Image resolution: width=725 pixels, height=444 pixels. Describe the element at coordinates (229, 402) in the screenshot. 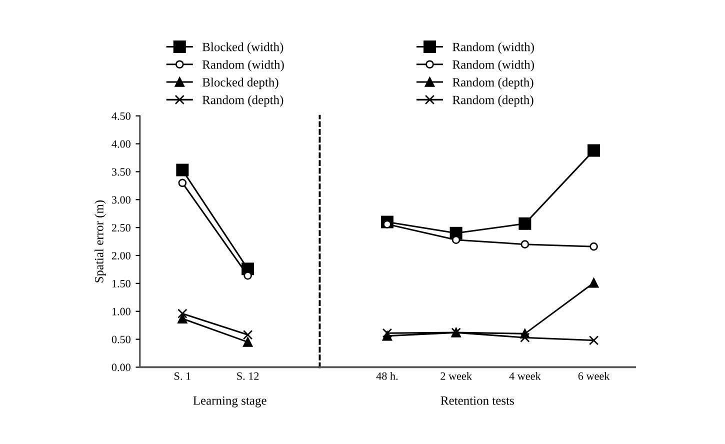

I see `x-axis-title: Learning stage` at that location.